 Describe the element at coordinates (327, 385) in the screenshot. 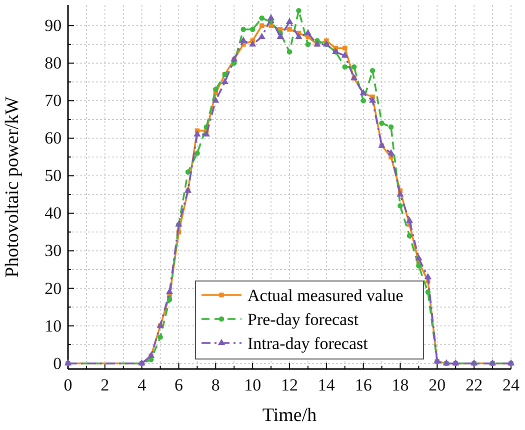

I see `x-tick-label: 14` at that location.